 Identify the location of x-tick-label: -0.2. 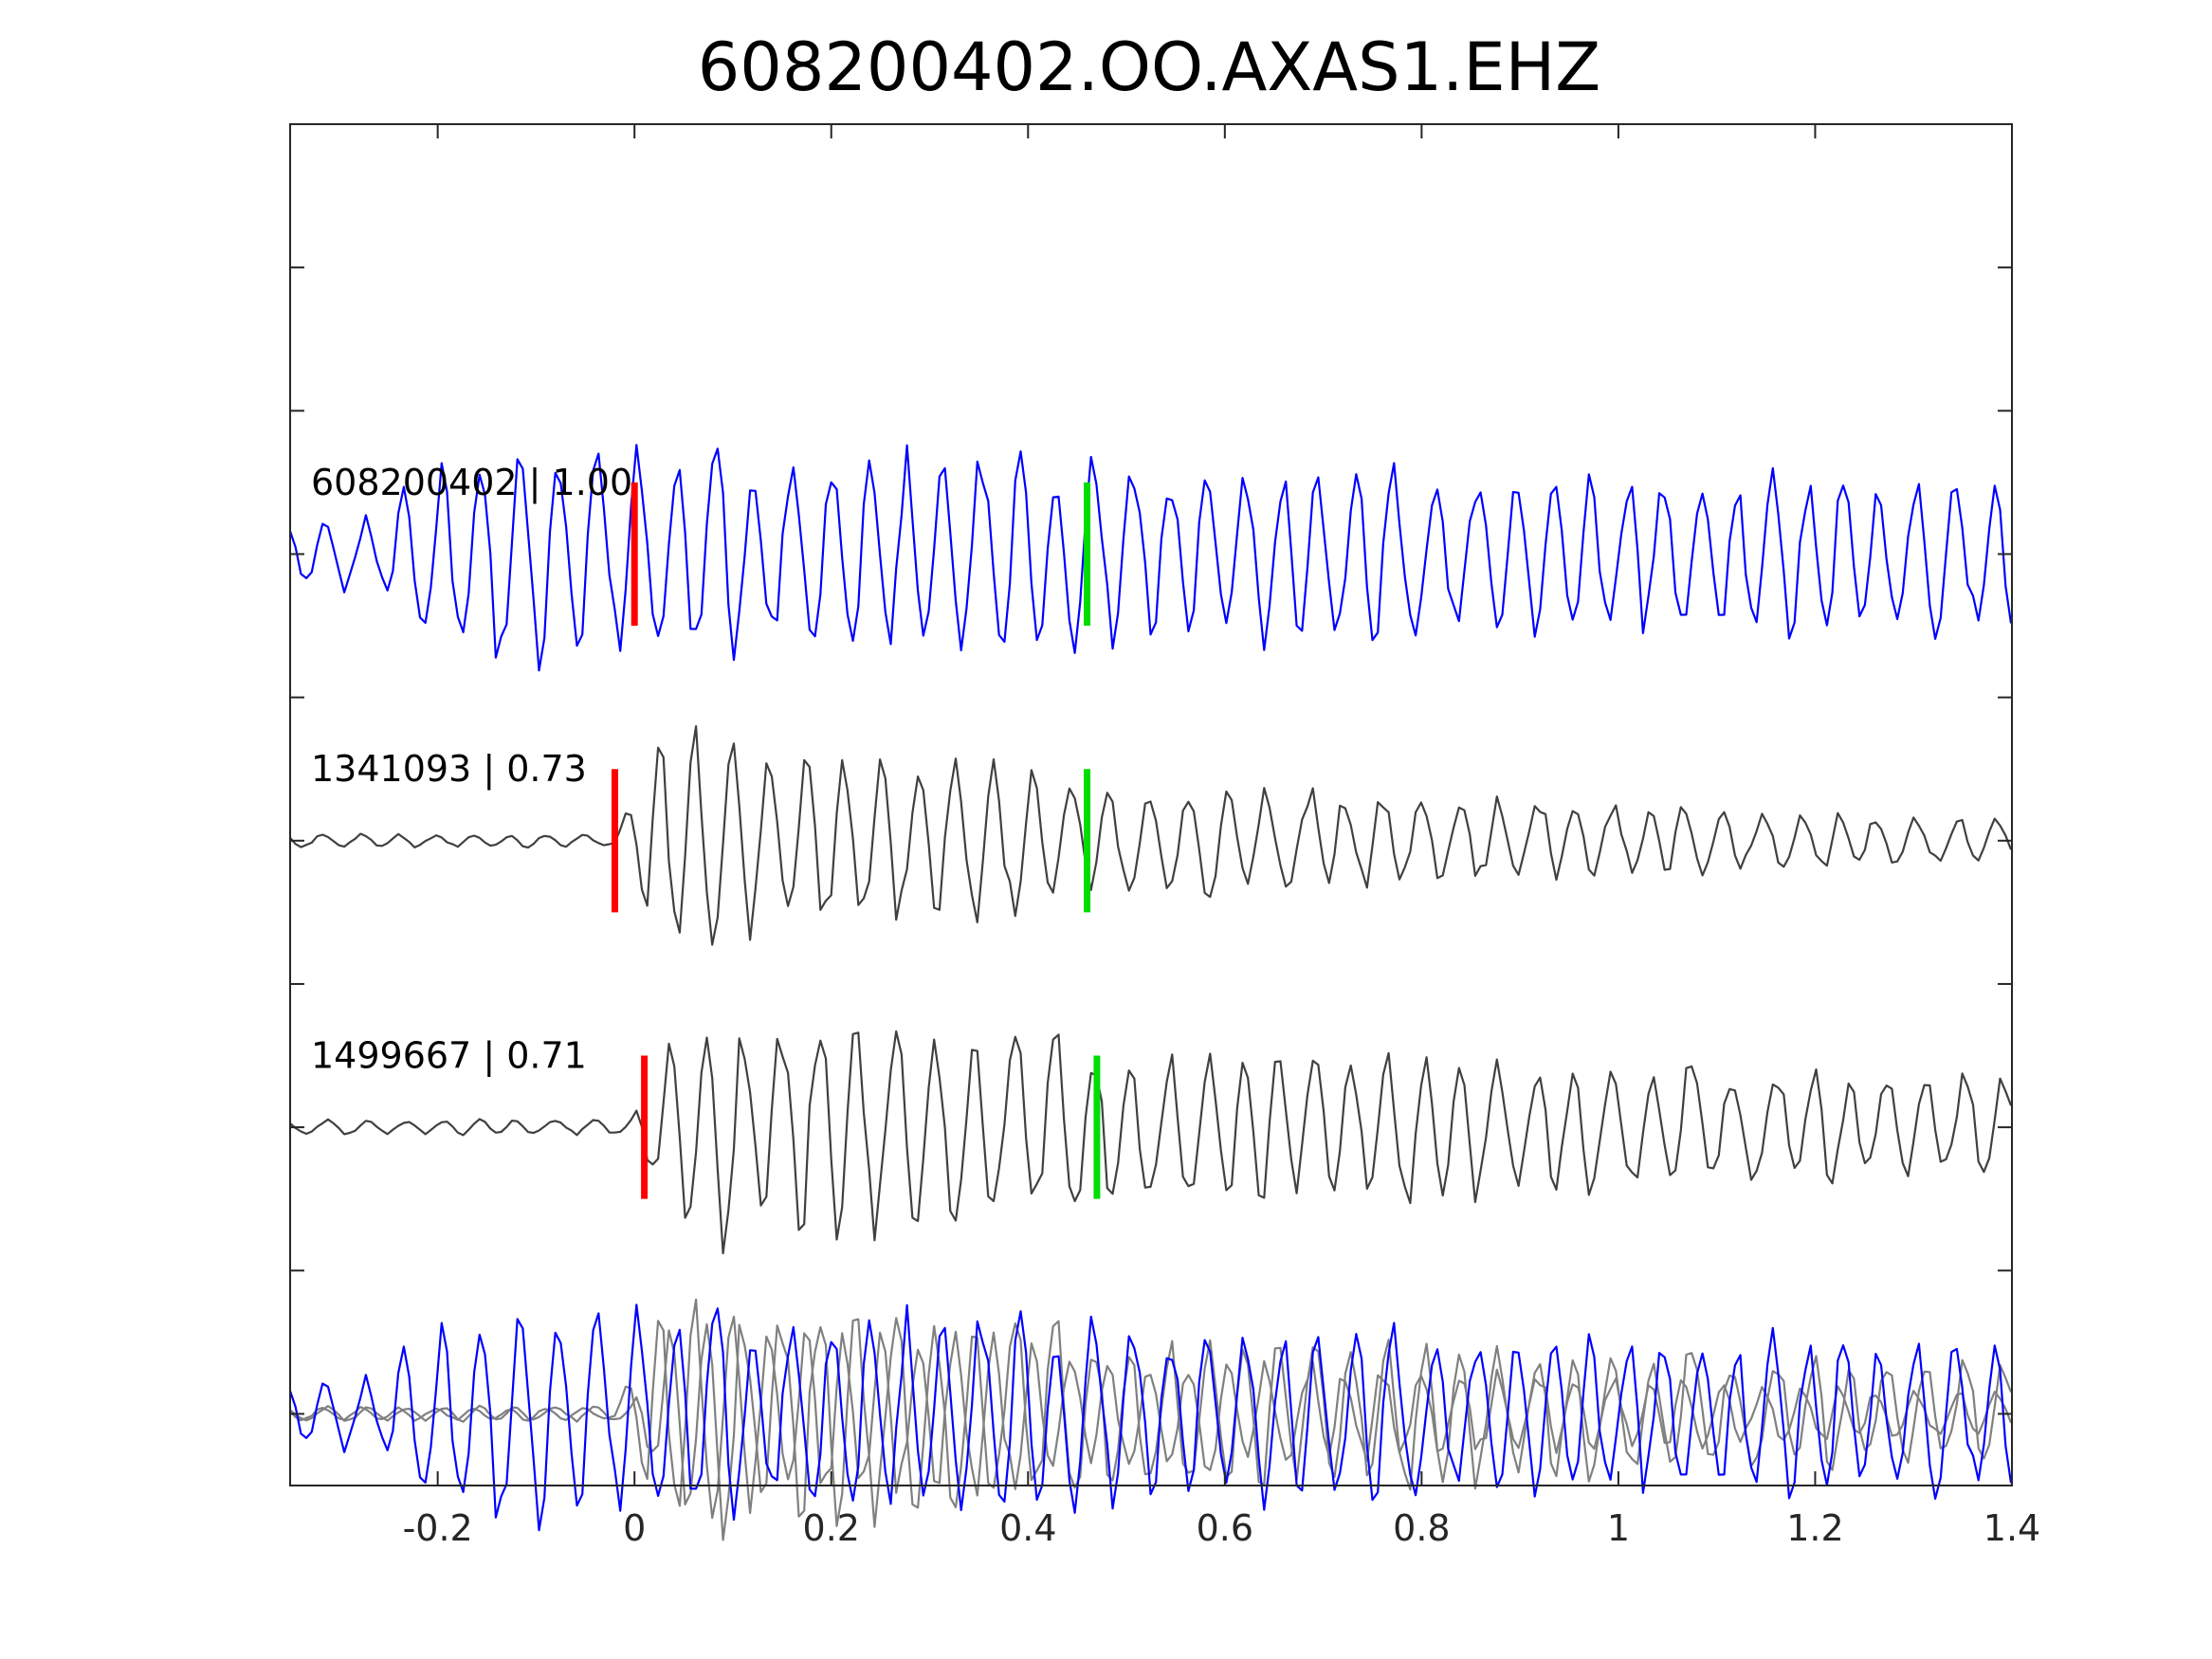
(438, 1528).